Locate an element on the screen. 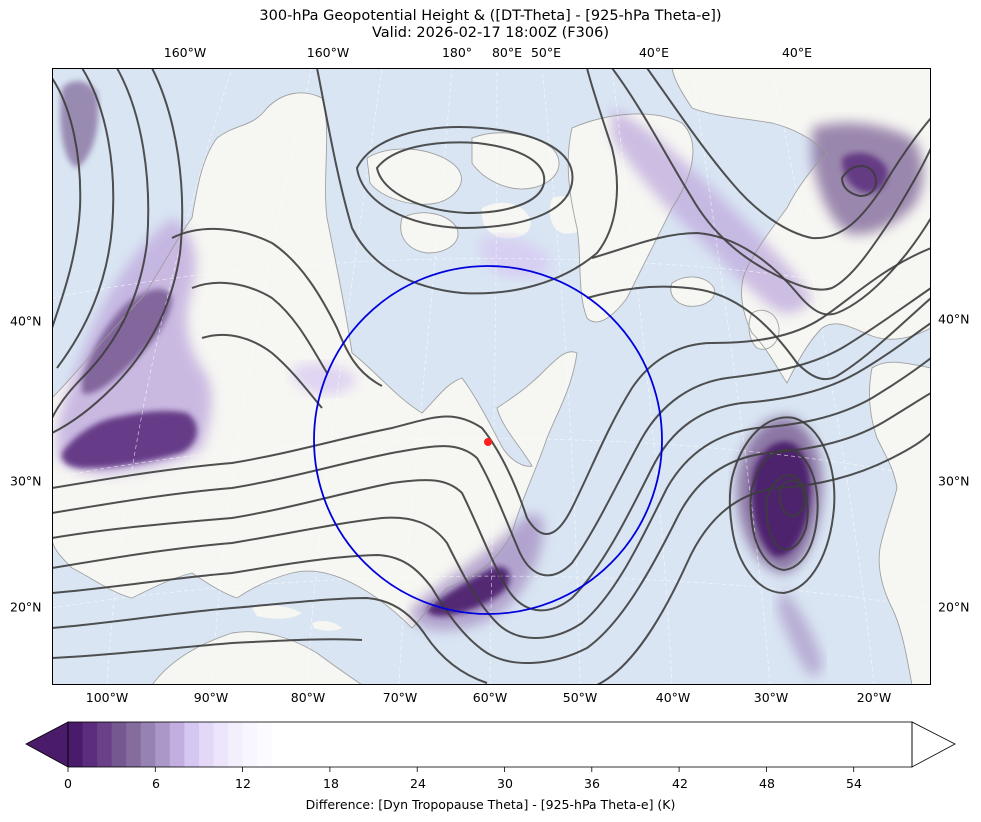 This screenshot has width=981, height=822. bottom-lon-label: 60°W is located at coordinates (490, 697).